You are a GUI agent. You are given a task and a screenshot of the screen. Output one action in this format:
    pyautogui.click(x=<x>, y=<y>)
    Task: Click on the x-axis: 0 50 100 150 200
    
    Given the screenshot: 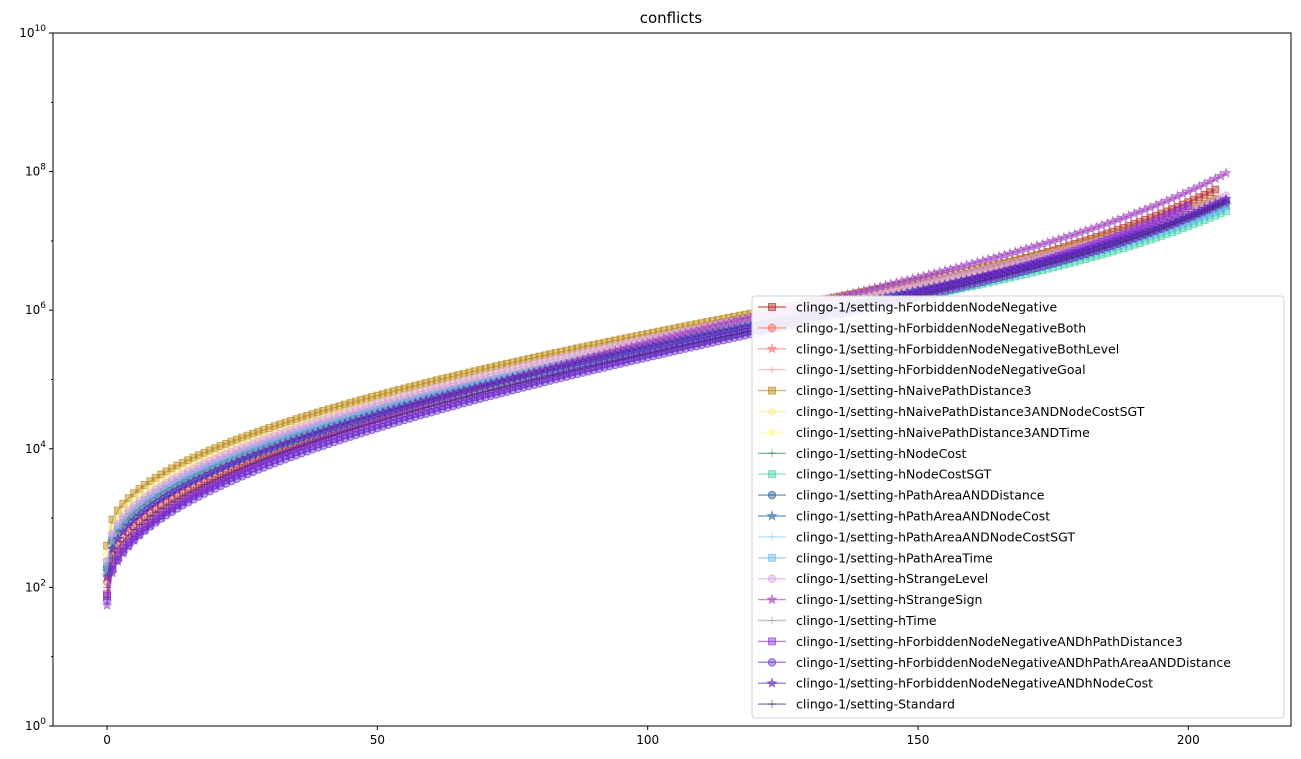 What is the action you would take?
    pyautogui.click(x=651, y=736)
    